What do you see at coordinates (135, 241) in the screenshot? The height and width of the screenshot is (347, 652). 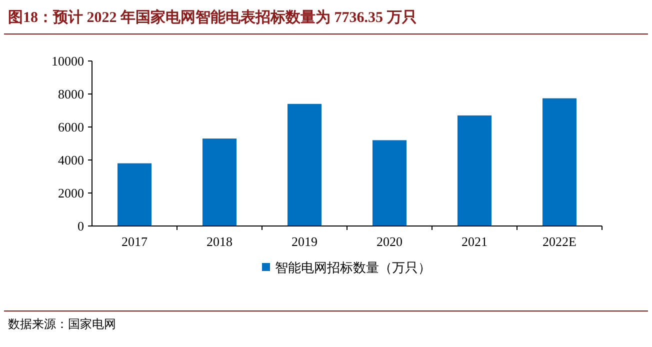 I see `x-tick-label: 2017` at bounding box center [135, 241].